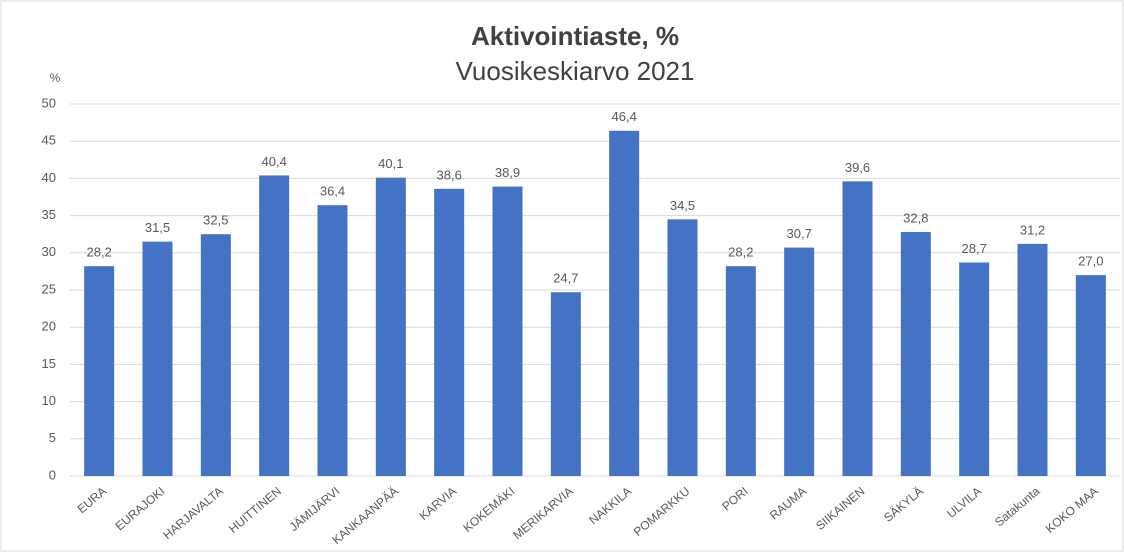 This screenshot has height=552, width=1124. Describe the element at coordinates (157, 227) in the screenshot. I see `value-label: 31,5` at that location.